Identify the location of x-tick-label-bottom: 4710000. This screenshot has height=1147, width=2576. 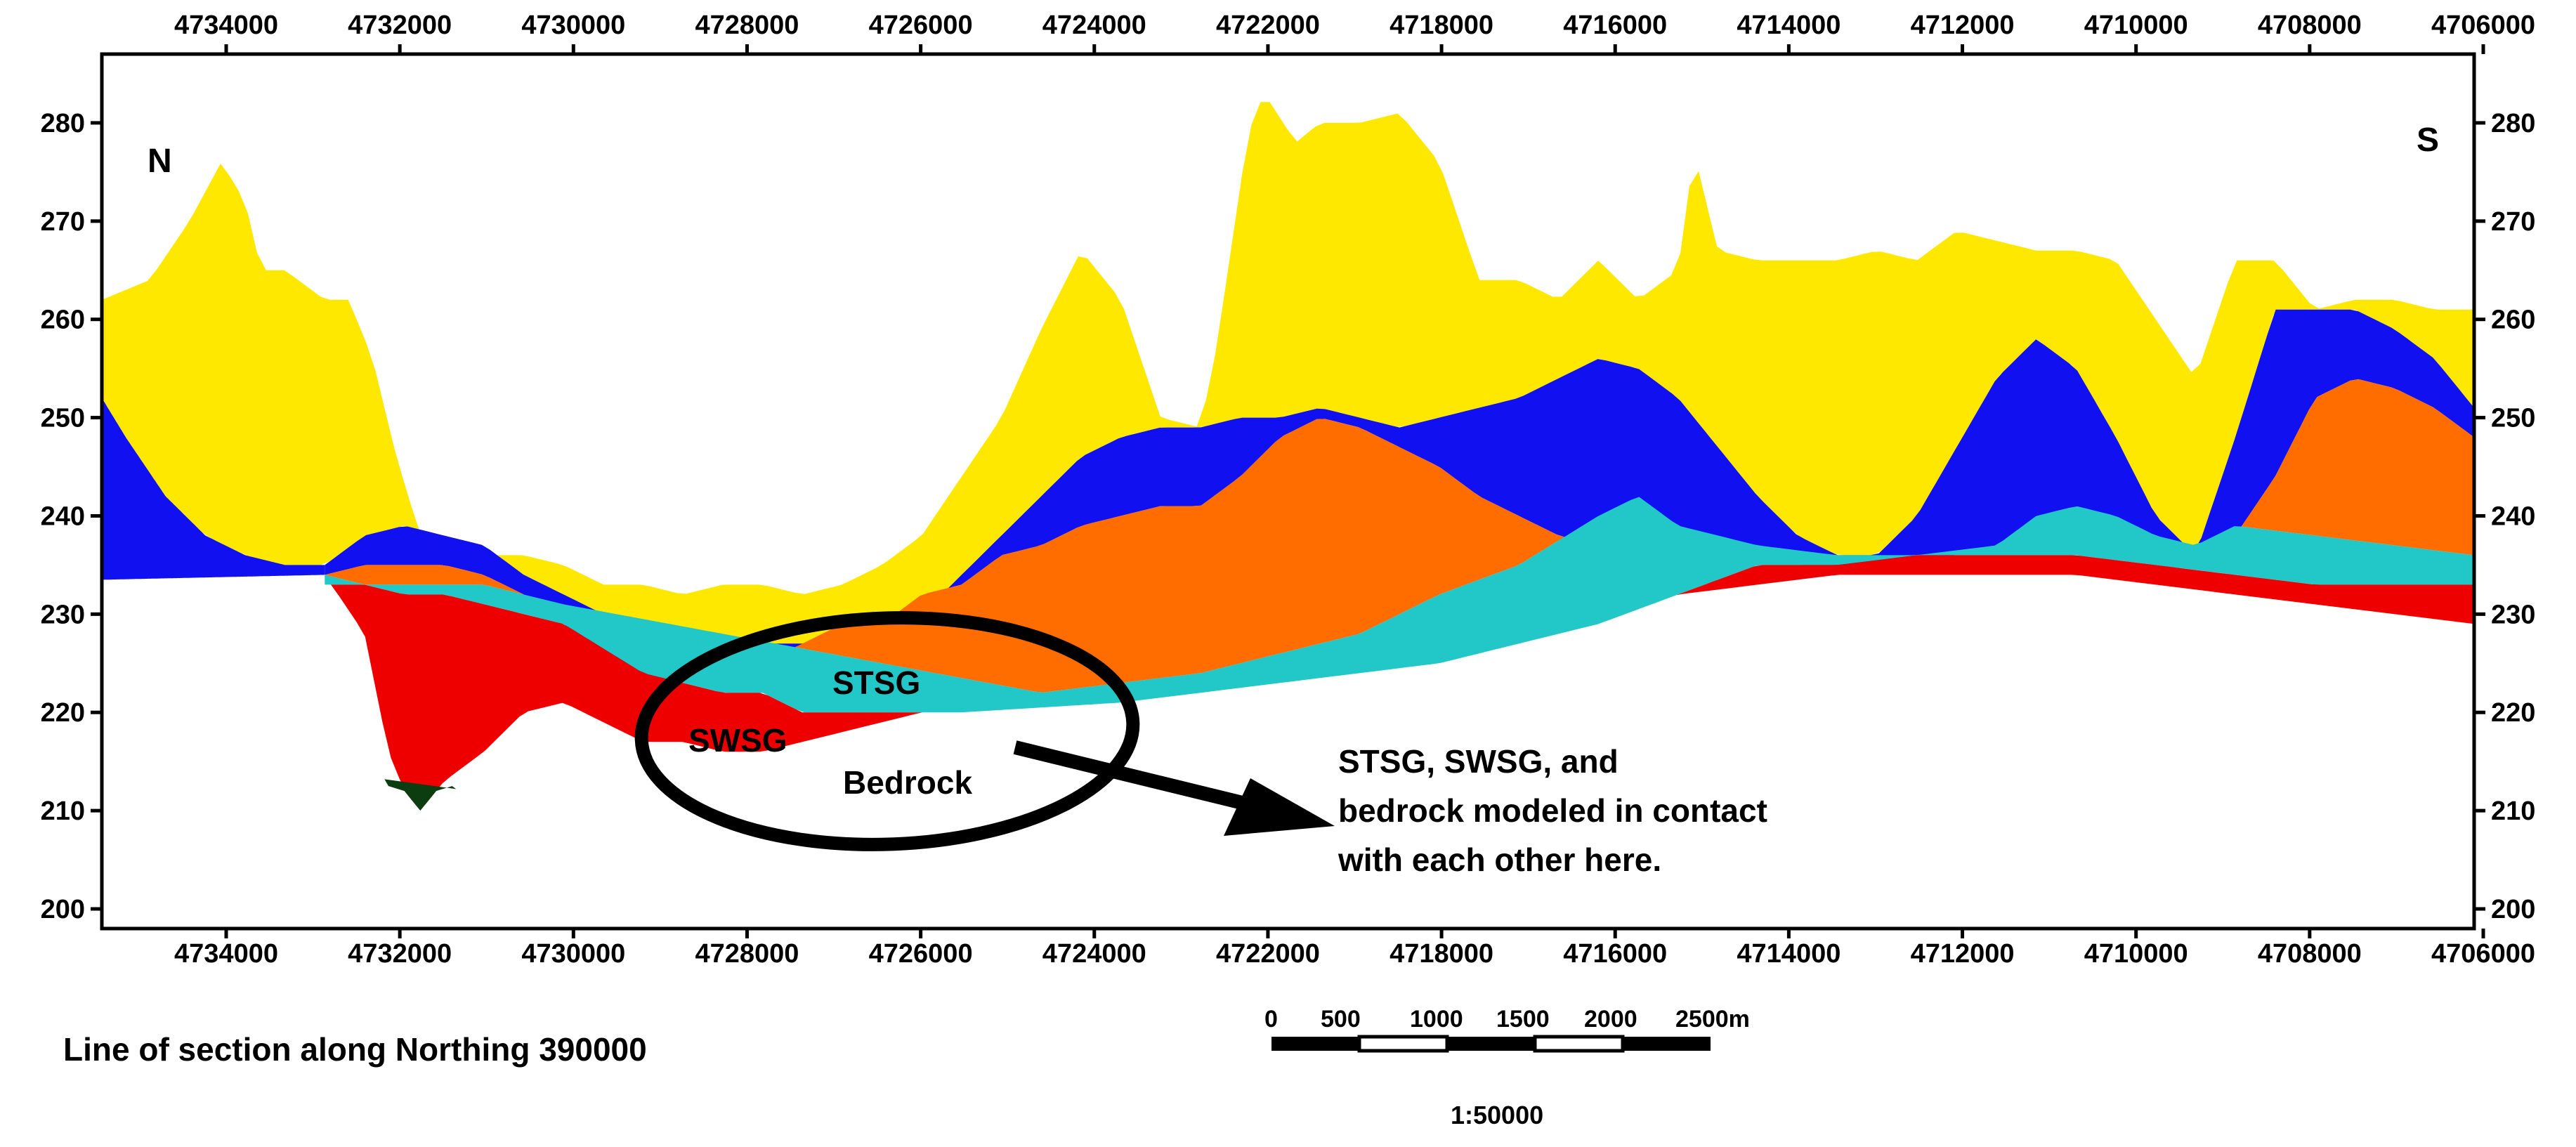
(2136, 954).